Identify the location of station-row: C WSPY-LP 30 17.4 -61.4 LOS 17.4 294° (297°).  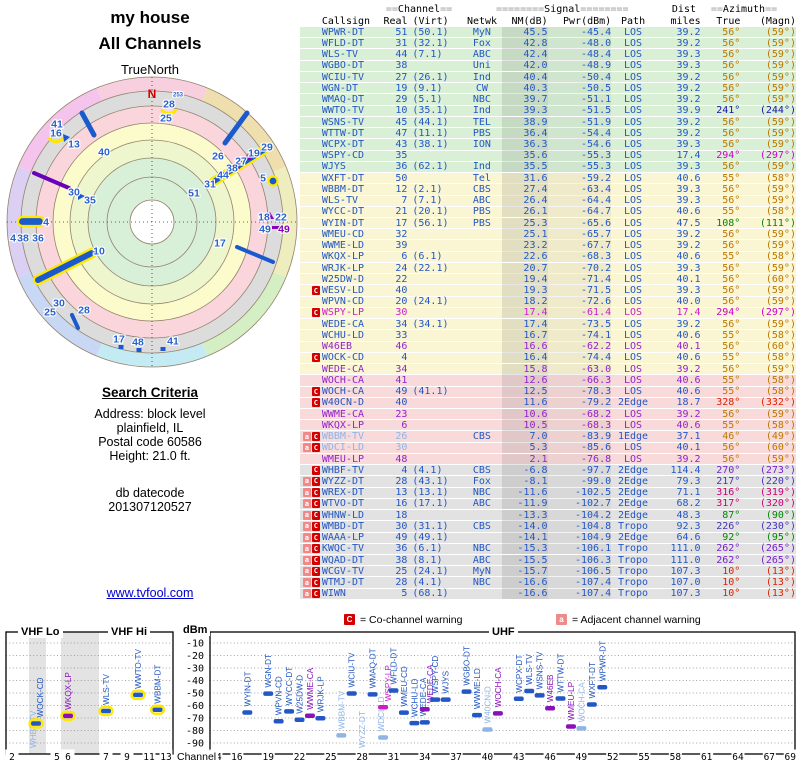
(548, 313).